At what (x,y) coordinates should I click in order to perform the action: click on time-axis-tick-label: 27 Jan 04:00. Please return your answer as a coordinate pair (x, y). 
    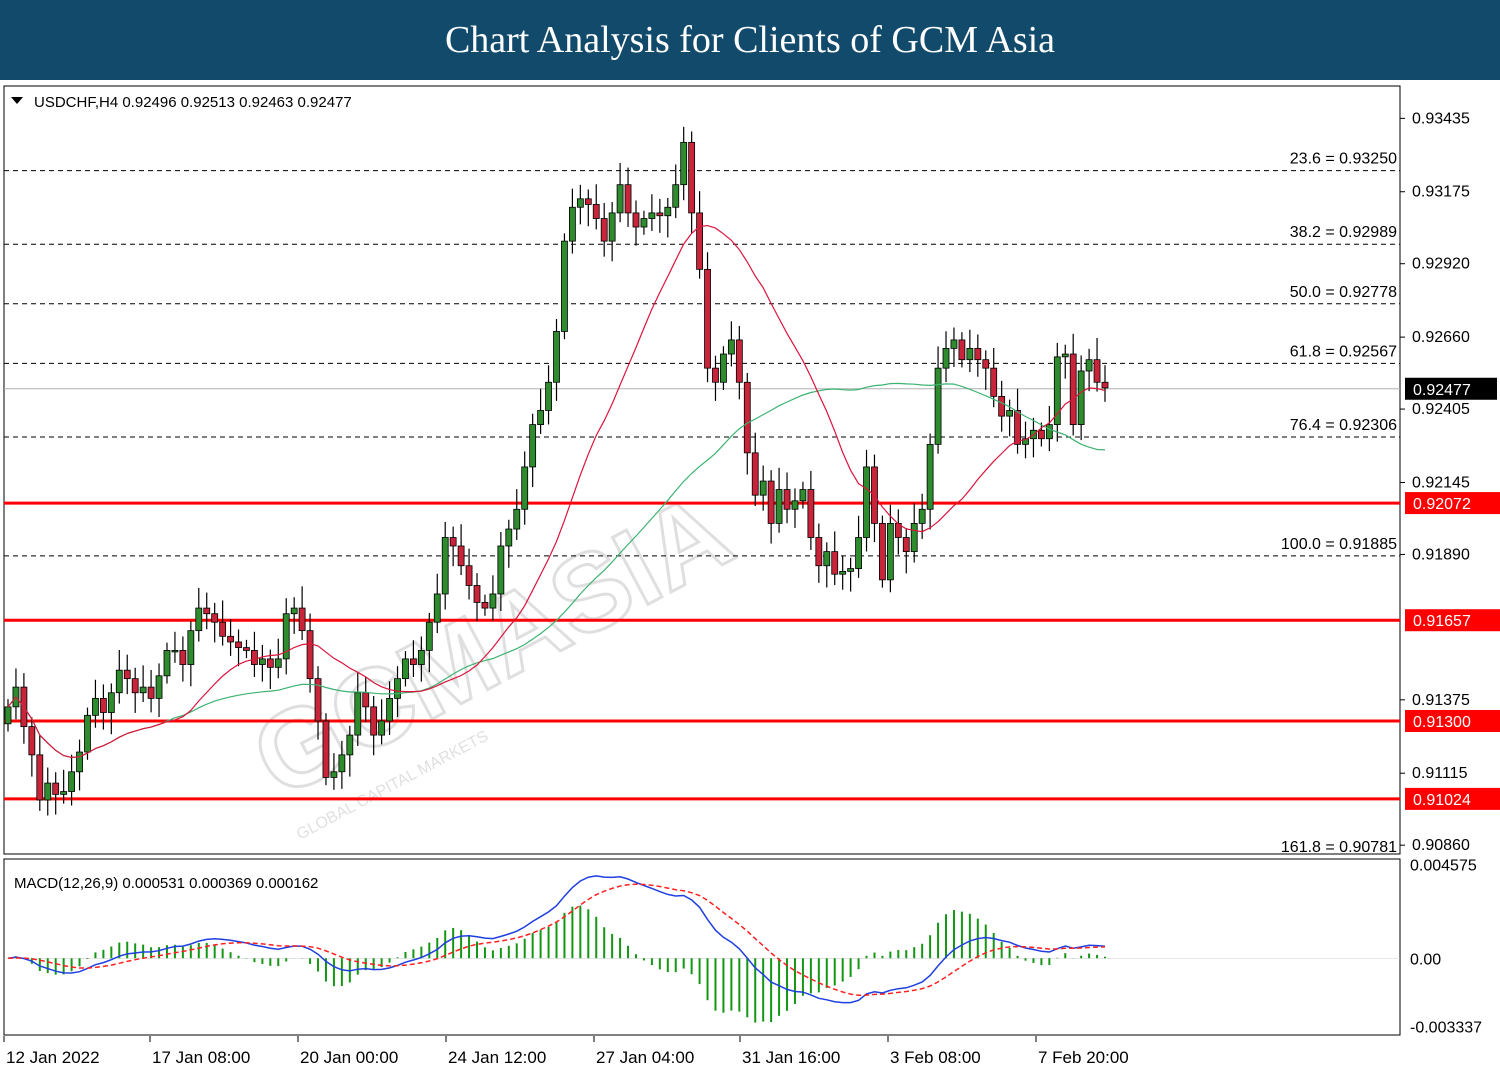
    Looking at the image, I should click on (645, 1057).